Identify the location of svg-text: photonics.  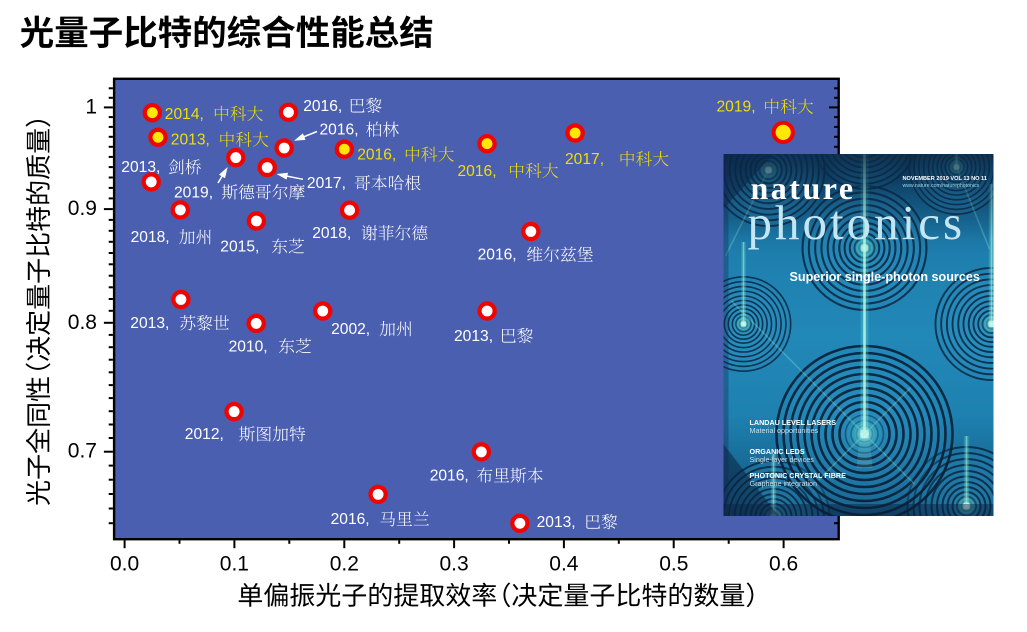
(857, 222).